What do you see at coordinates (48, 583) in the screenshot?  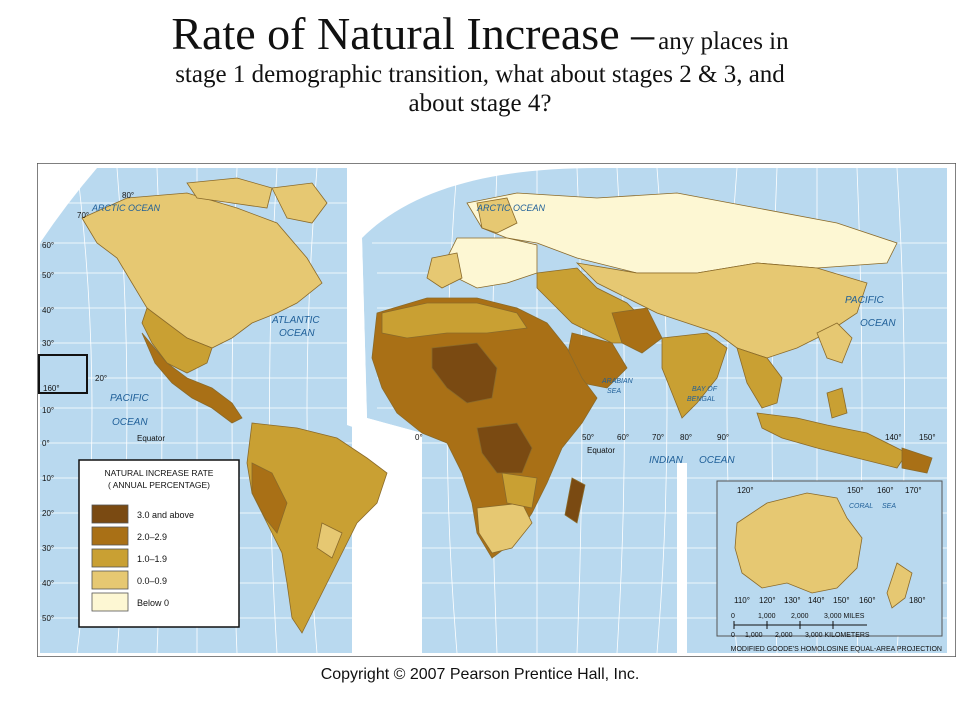 I see `lat-s40: 40°` at bounding box center [48, 583].